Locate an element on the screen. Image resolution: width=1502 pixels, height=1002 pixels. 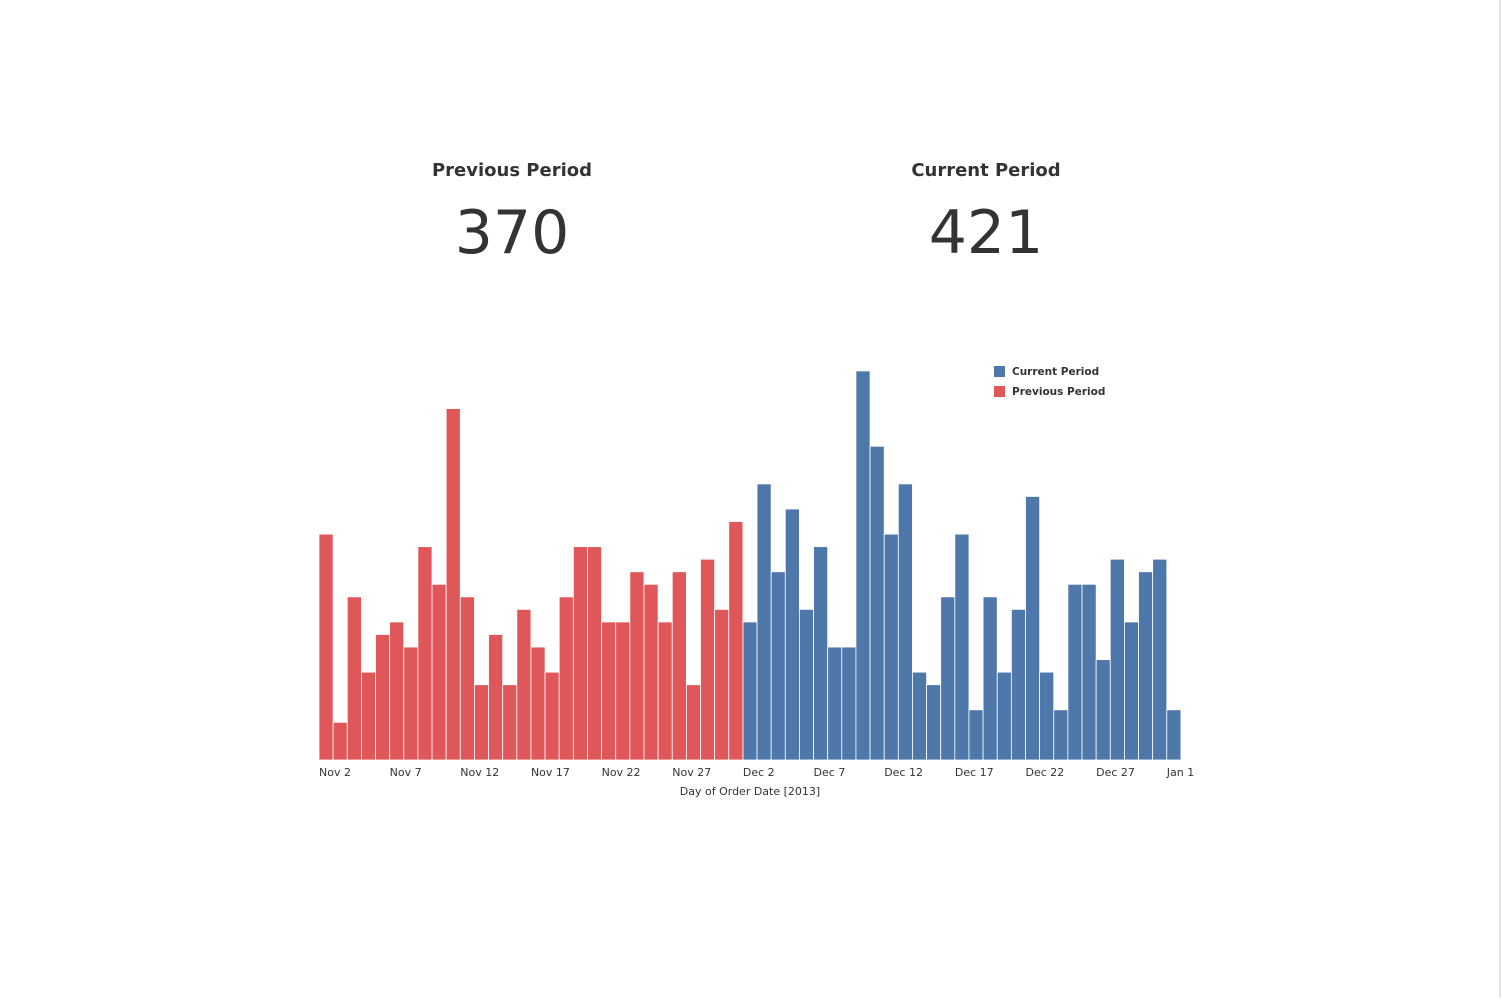
x-tick-label: Nov 7 is located at coordinates (406, 772).